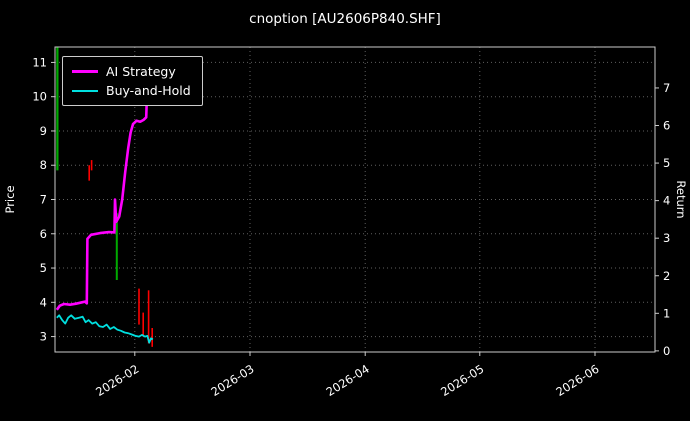 Image resolution: width=690 pixels, height=421 pixels. Describe the element at coordinates (666, 88) in the screenshot. I see `y-tick-label-right: 7` at that location.